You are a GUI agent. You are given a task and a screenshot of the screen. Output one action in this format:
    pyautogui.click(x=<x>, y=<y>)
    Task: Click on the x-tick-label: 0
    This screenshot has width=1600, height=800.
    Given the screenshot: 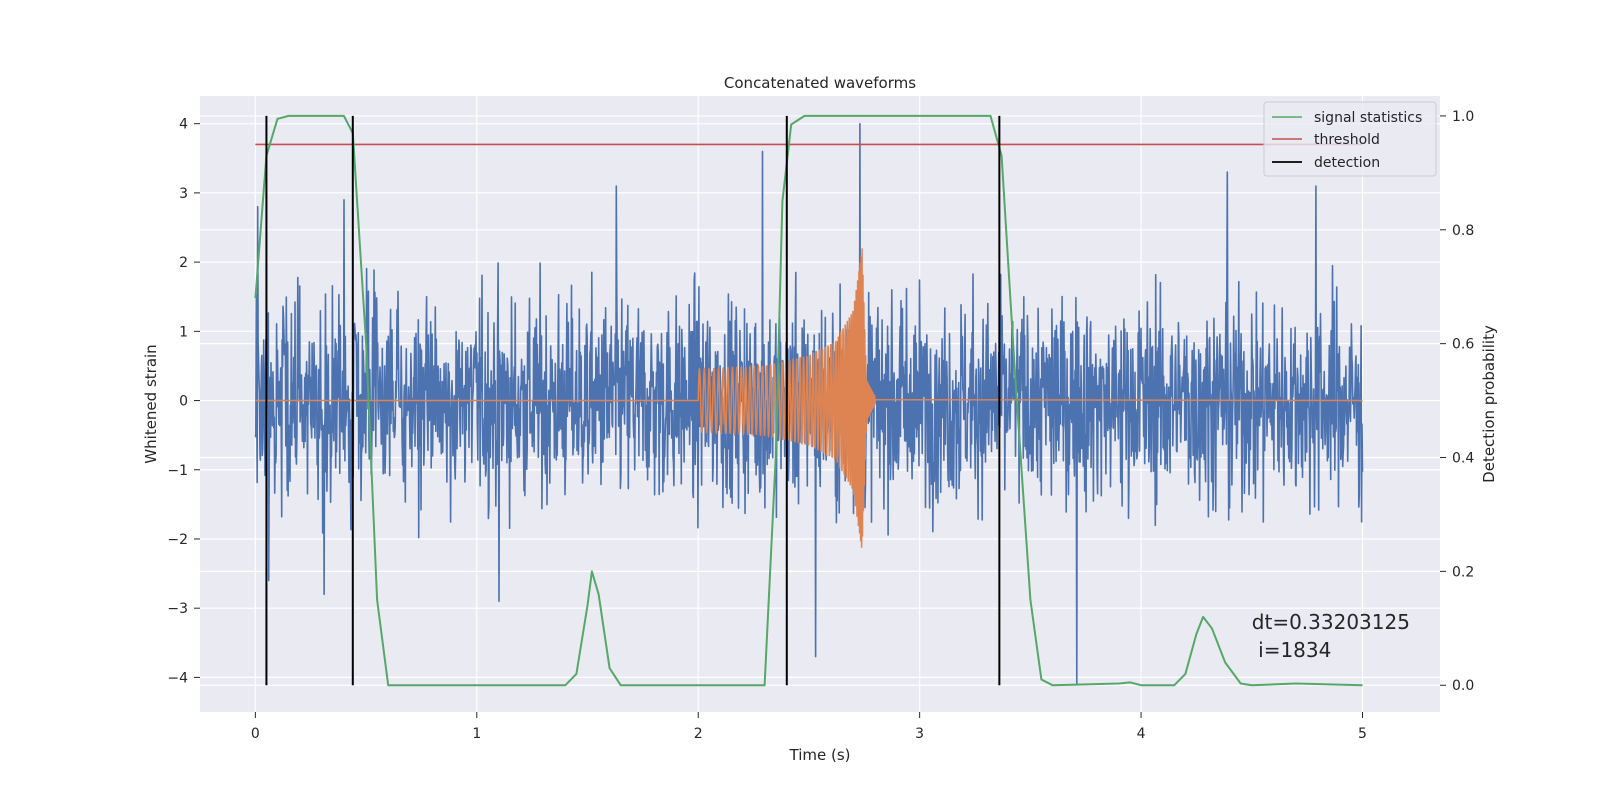 What is the action you would take?
    pyautogui.click(x=255, y=734)
    